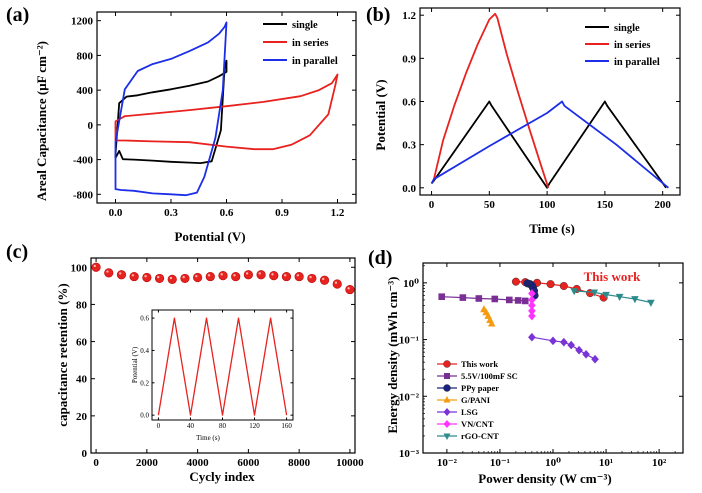 The width and height of the screenshot is (702, 493). I want to click on panel-a-xtick-label: 0.3, so click(171, 213).